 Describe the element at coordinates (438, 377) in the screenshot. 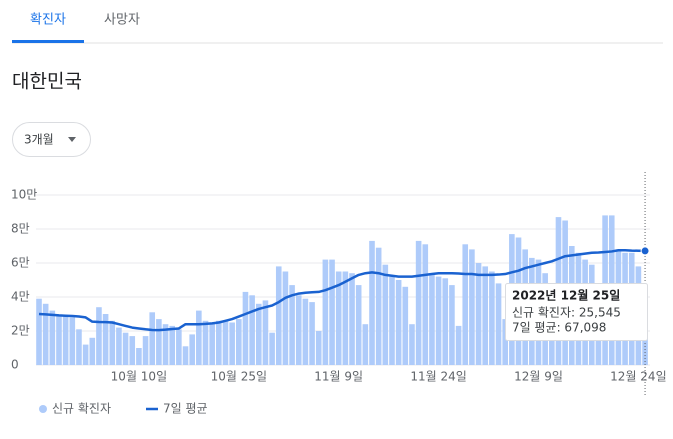

I see `x-tick-label: 11월 24일` at that location.